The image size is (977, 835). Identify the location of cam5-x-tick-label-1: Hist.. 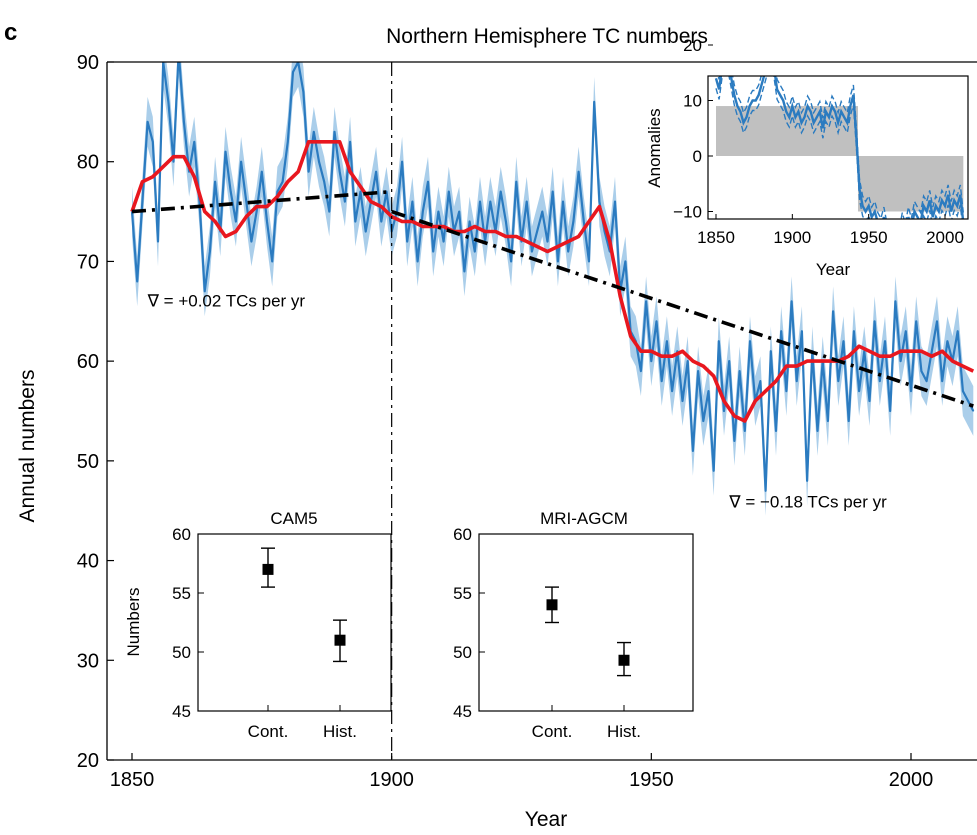
(340, 731).